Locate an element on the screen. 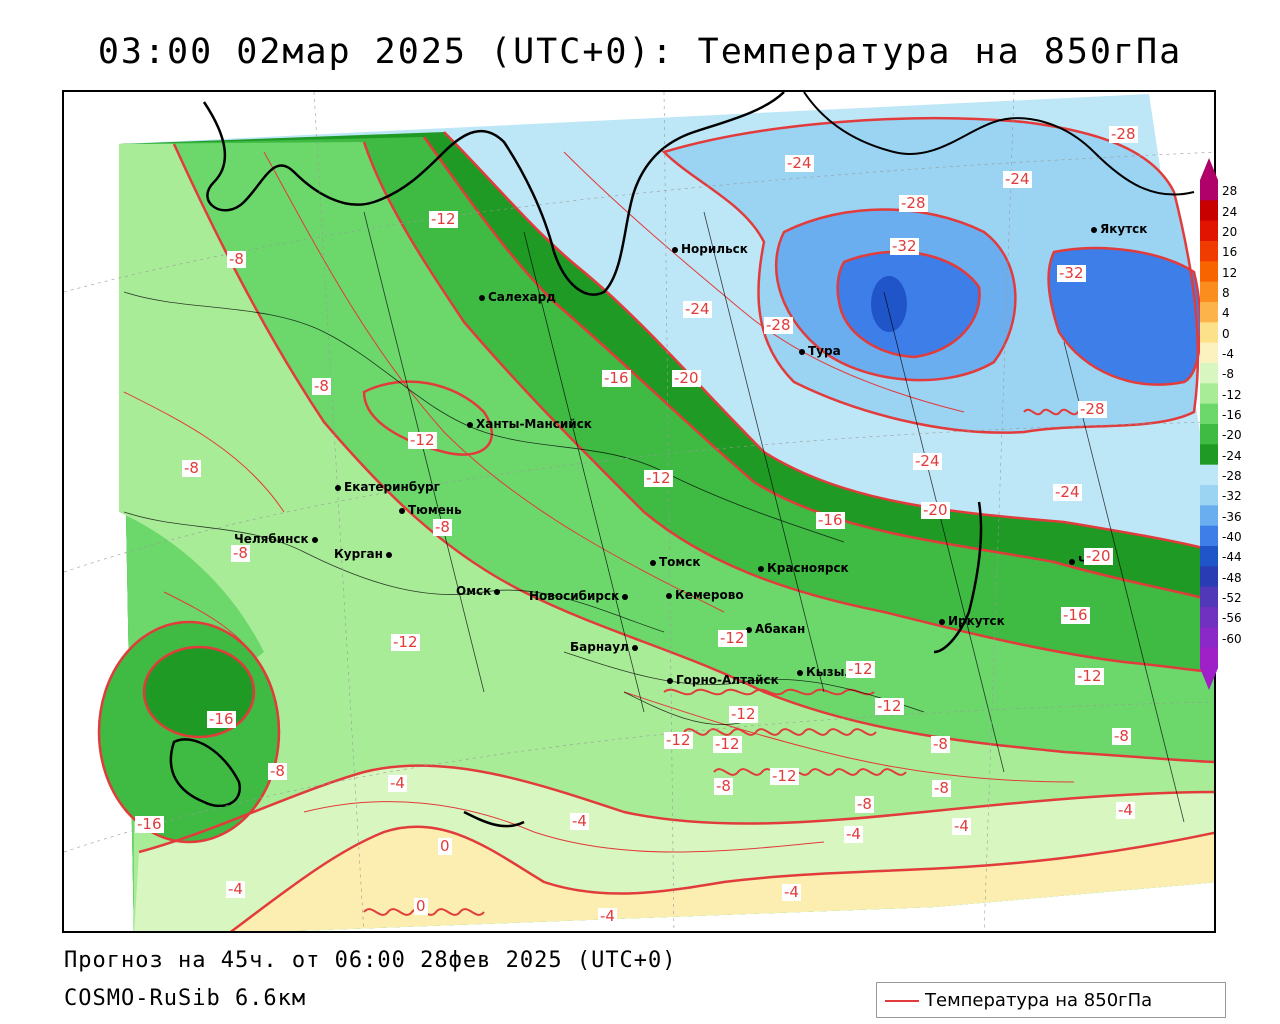 This screenshot has height=1024, width=1280. colorbar-tick-label: -48 is located at coordinates (1232, 577).